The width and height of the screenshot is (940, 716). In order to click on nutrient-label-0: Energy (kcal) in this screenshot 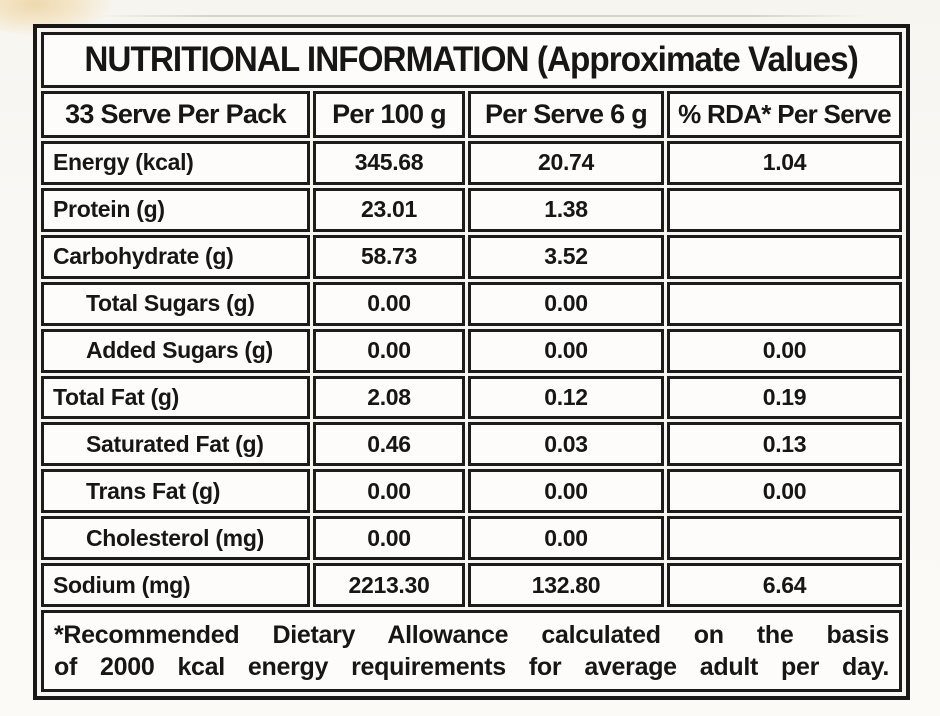, I will do `click(175, 163)`.